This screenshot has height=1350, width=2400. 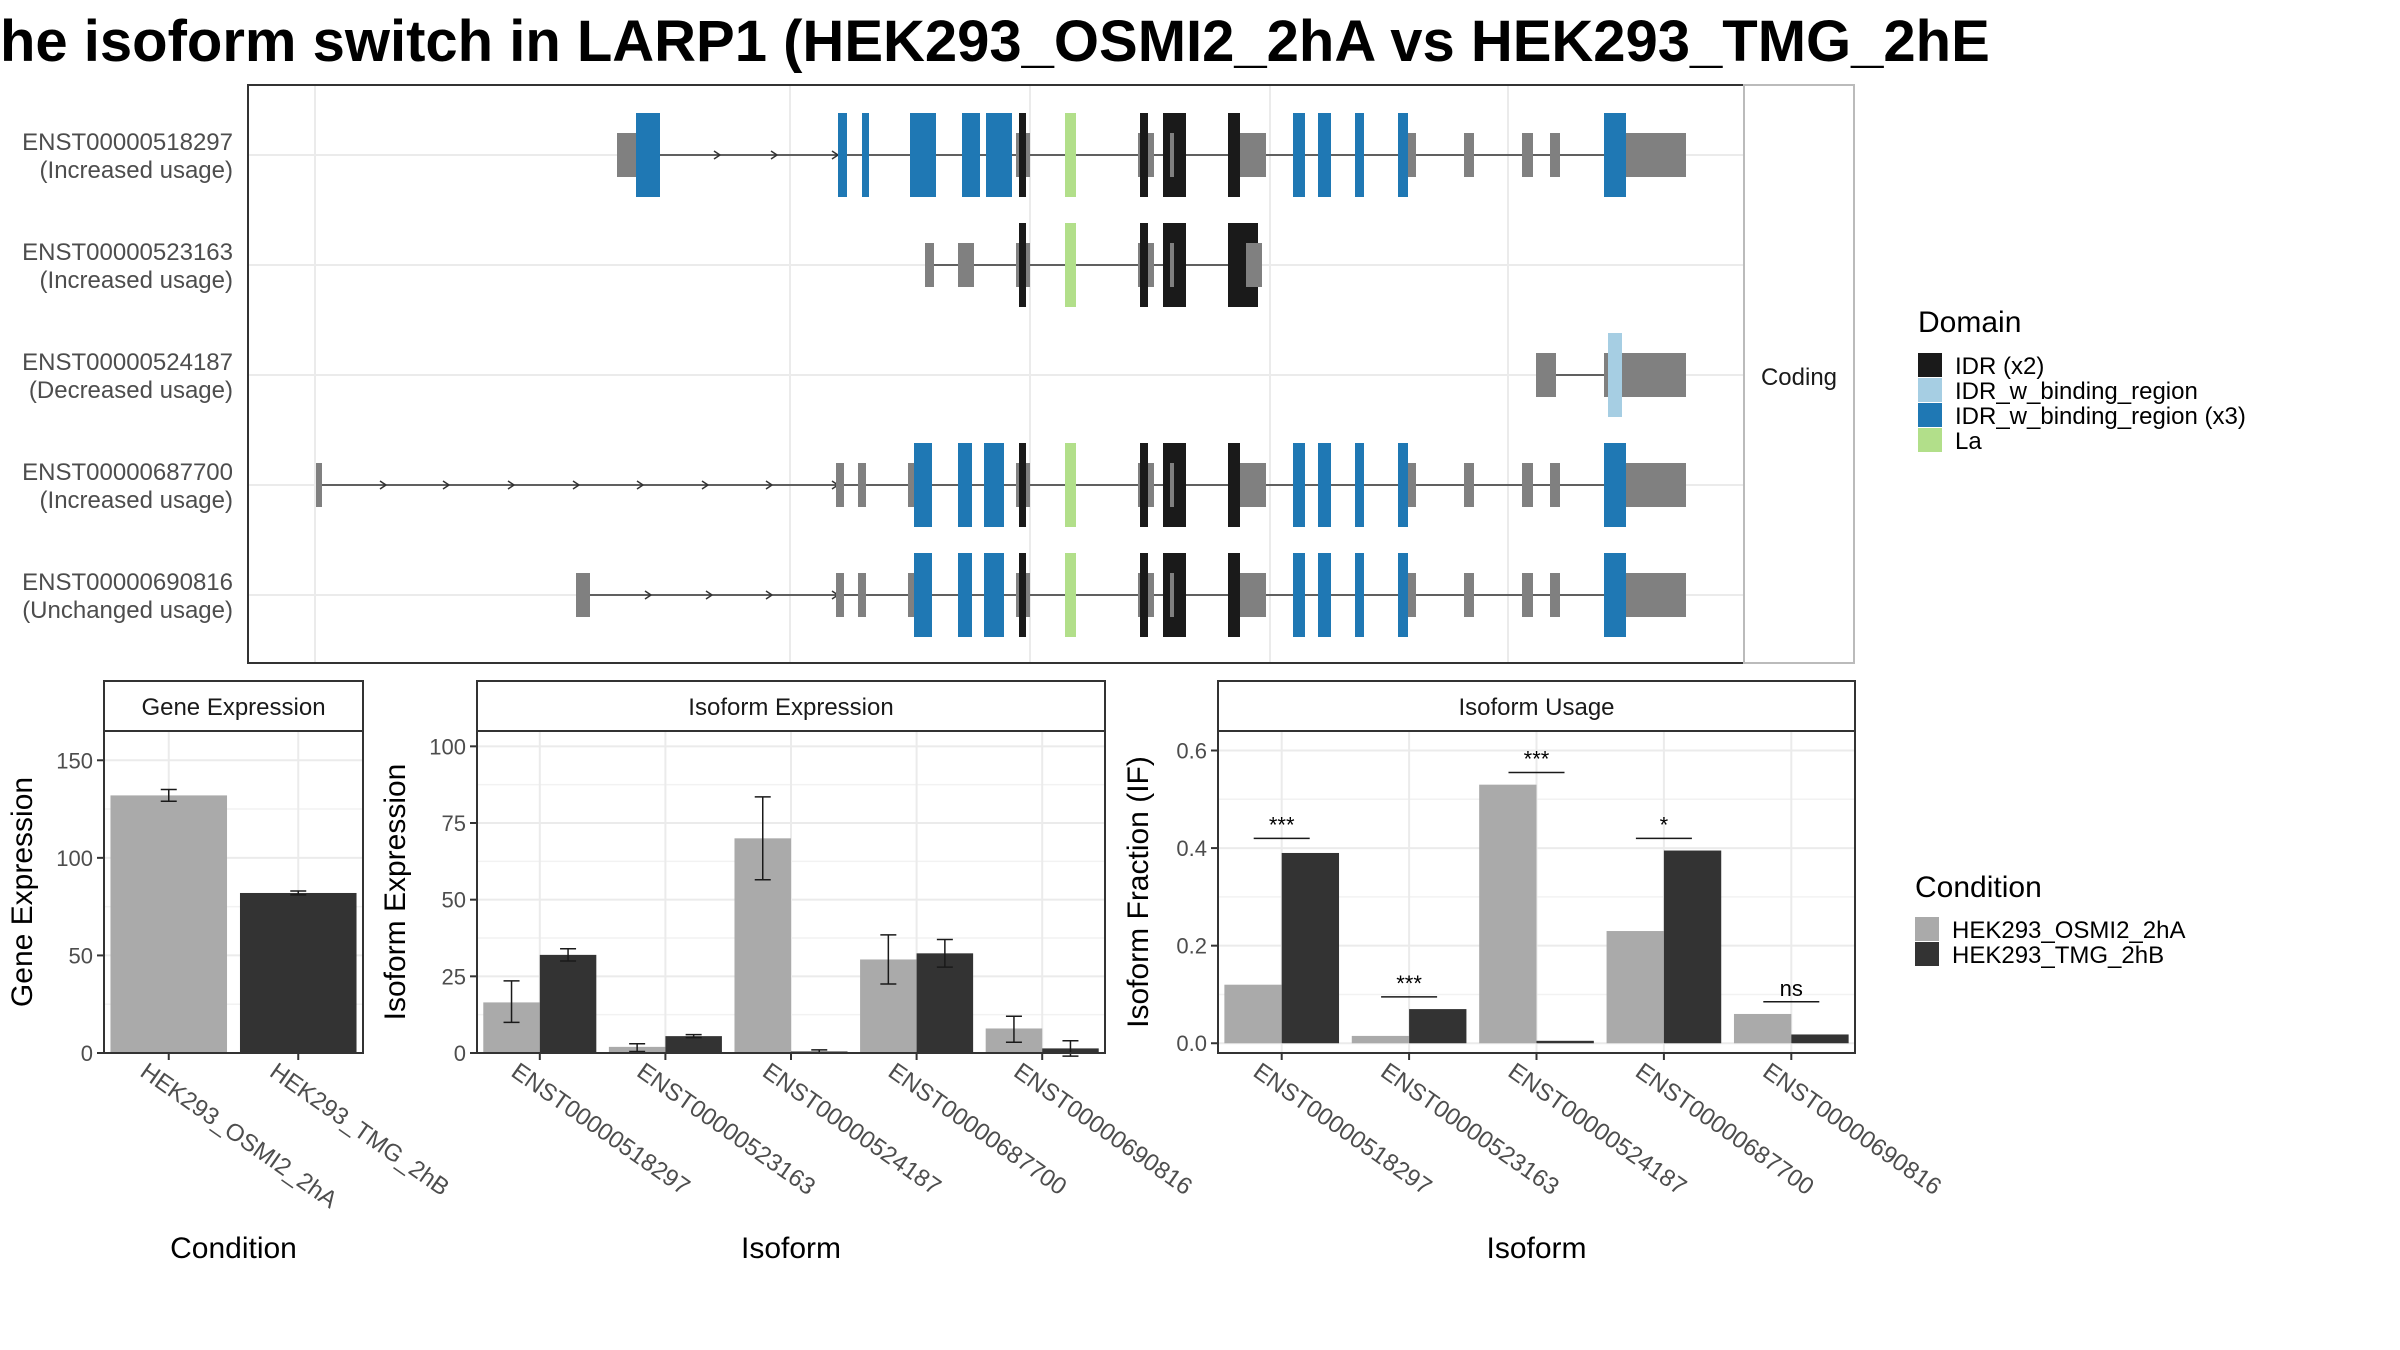 I want to click on y-tick-label: 0.6, so click(x=1191, y=751).